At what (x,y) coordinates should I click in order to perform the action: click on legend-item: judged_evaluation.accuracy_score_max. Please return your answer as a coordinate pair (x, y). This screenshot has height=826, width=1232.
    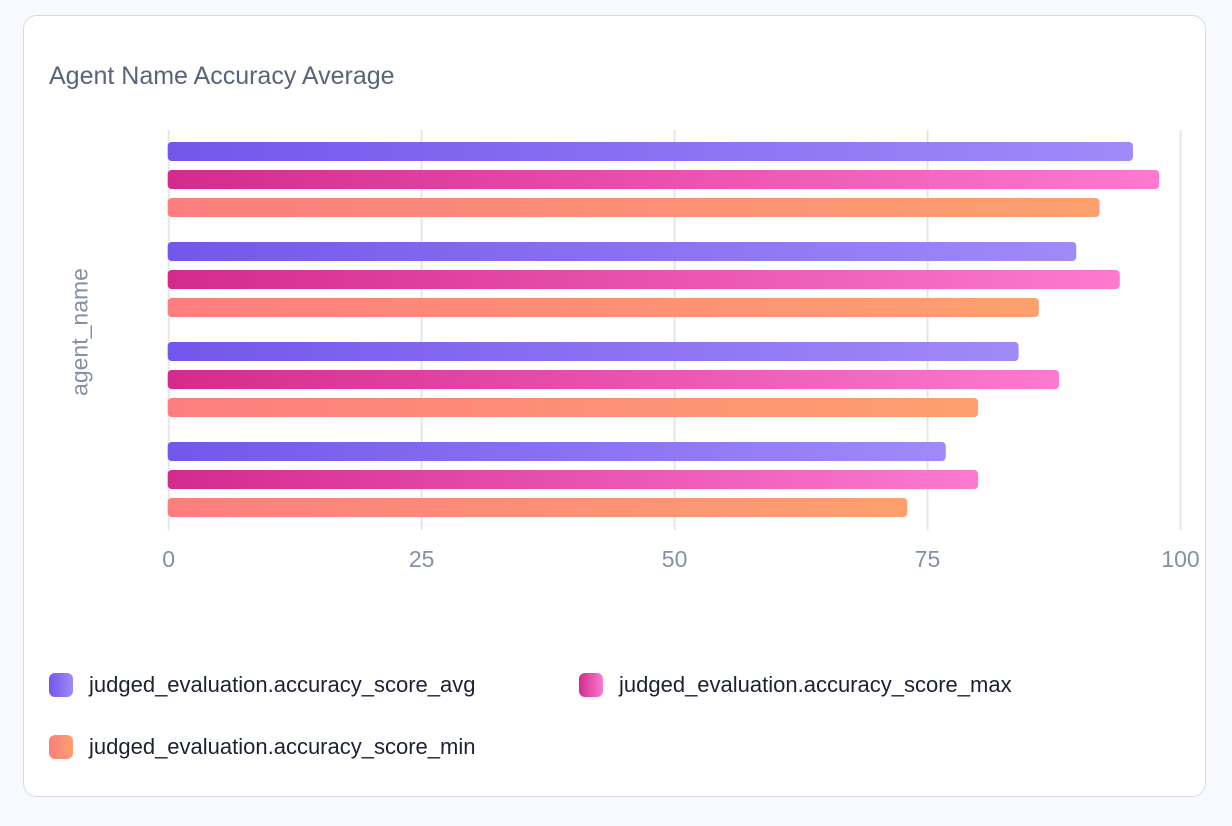
    Looking at the image, I should click on (795, 685).